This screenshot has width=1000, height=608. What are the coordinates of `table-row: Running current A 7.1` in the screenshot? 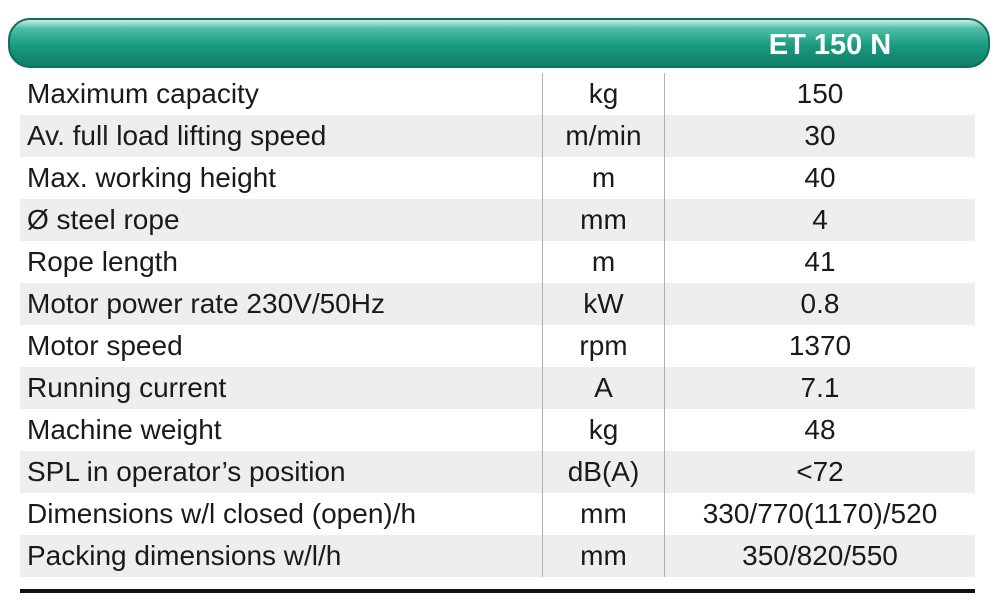 It's located at (497, 388).